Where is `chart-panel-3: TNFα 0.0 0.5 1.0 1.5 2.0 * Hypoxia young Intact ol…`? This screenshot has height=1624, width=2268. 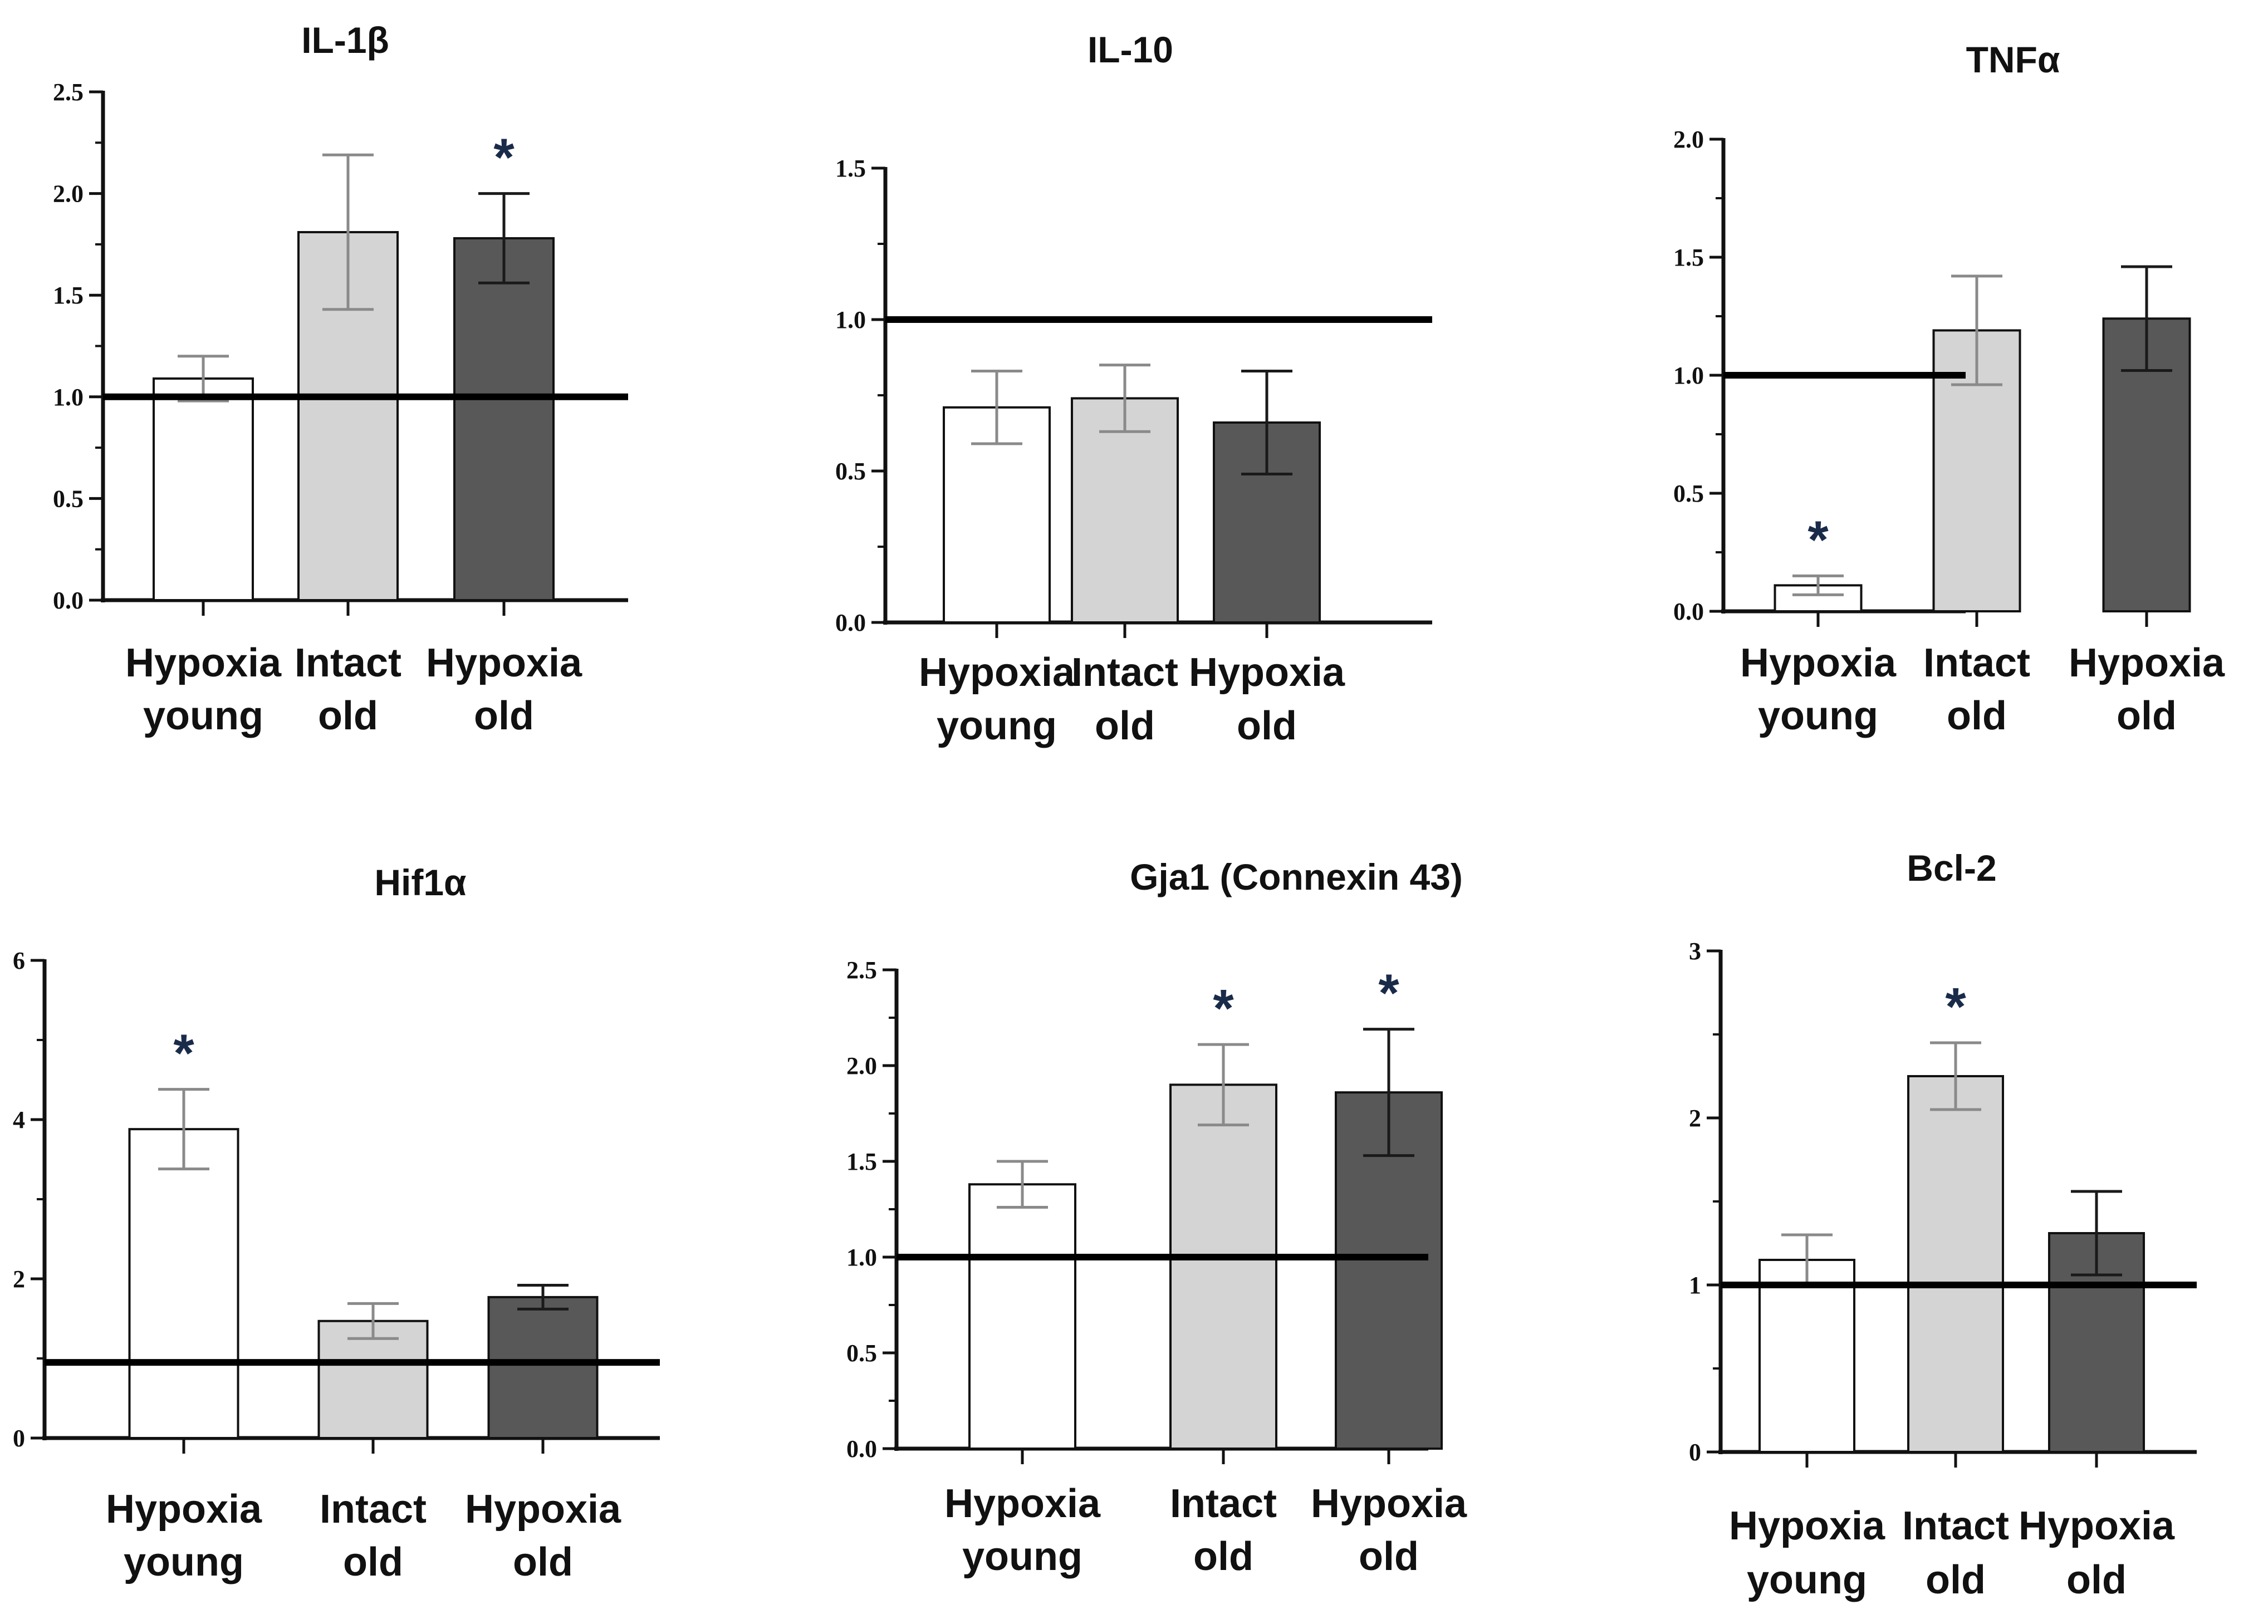
chart-panel-3: TNFα 0.0 0.5 1.0 1.5 2.0 * Hypoxia young Intact ol… is located at coordinates (1949, 389).